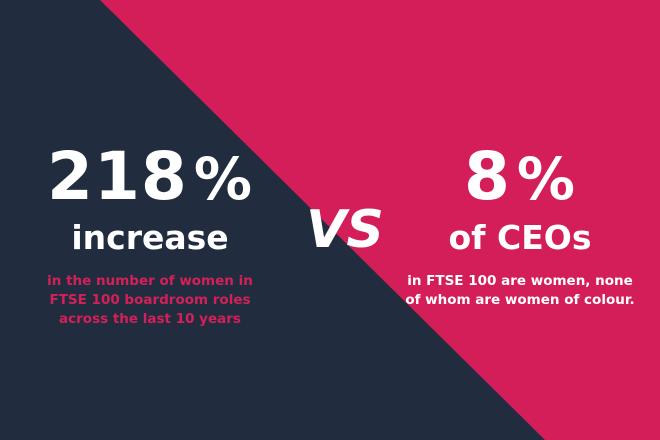 The image size is (660, 440). Describe the element at coordinates (345, 230) in the screenshot. I see `versus-label: VS` at that location.